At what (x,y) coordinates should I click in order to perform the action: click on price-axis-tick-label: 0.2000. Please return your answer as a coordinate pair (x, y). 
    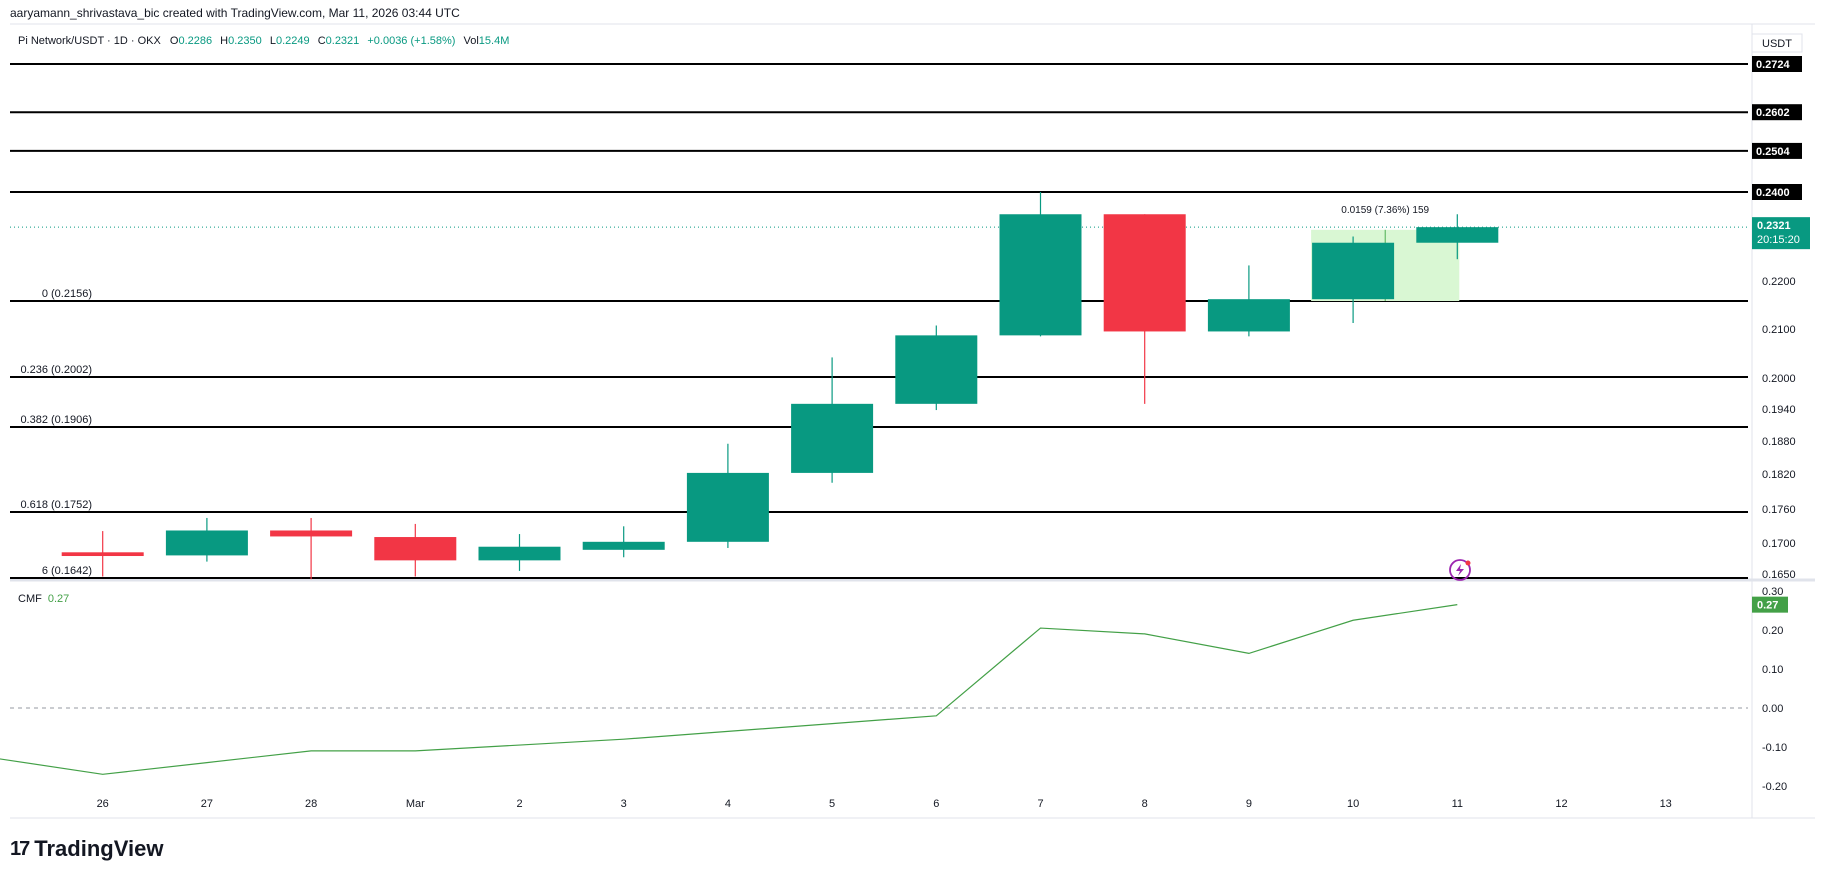
    Looking at the image, I should click on (1779, 379).